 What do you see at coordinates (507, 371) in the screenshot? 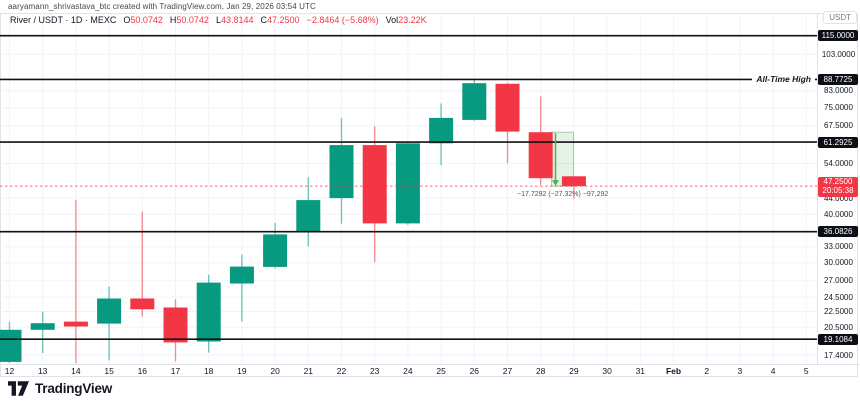
I see `time-axis-label: 27` at bounding box center [507, 371].